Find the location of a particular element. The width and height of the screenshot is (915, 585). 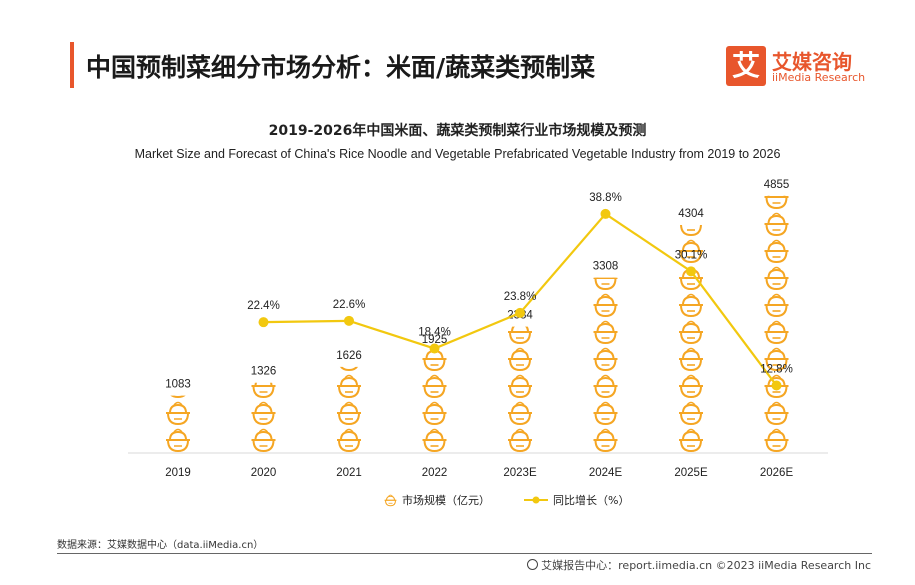

growth-label-2024E: 38.8% is located at coordinates (605, 198).